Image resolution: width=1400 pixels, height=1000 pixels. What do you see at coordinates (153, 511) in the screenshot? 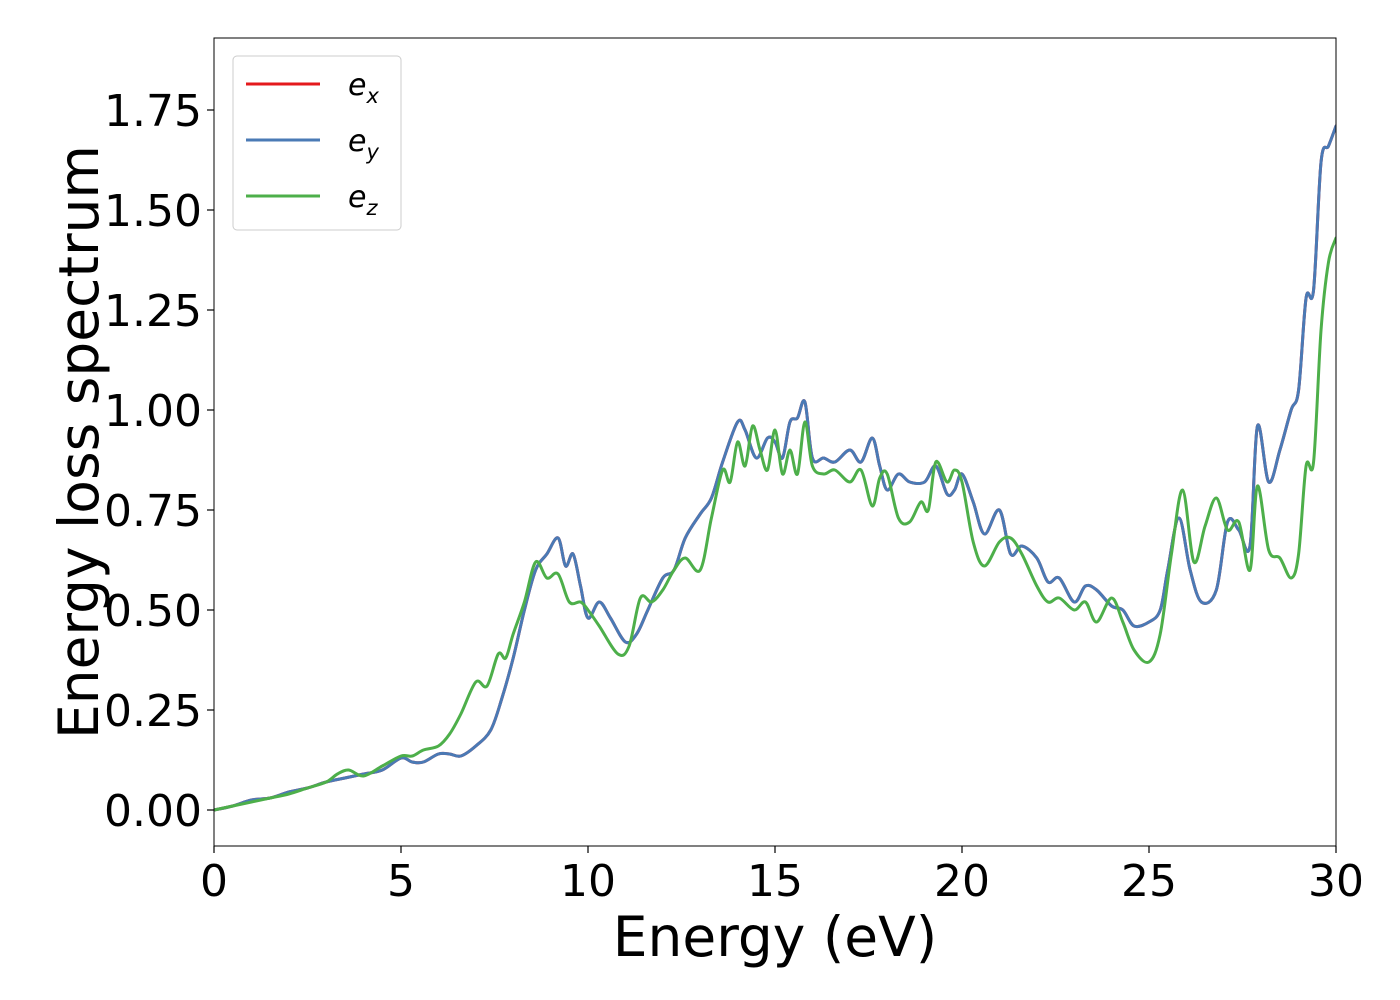
I see `y-tick-label: 0.75` at bounding box center [153, 511].